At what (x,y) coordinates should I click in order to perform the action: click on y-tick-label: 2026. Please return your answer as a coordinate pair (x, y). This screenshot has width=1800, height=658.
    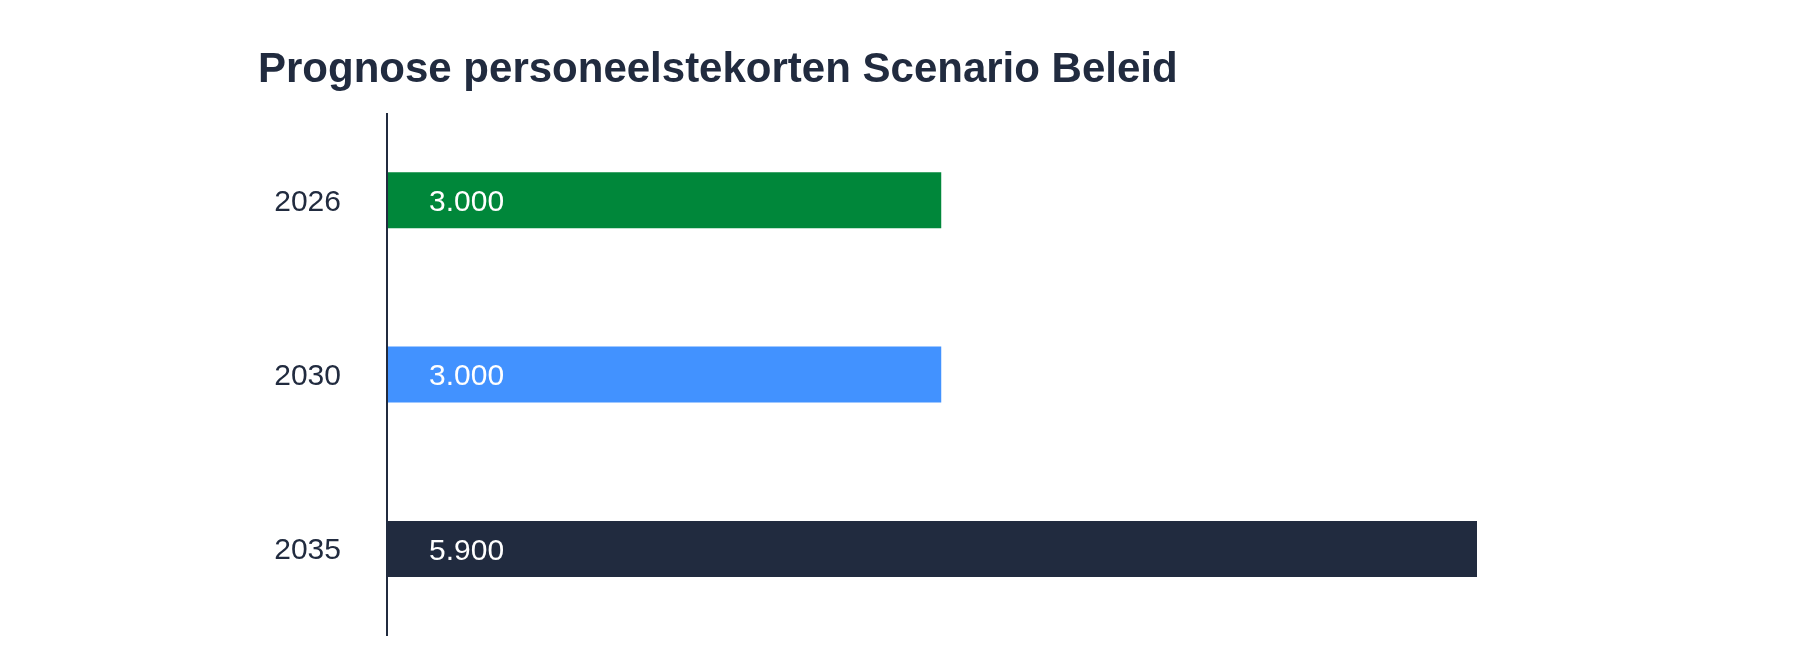
    Looking at the image, I should click on (307, 200).